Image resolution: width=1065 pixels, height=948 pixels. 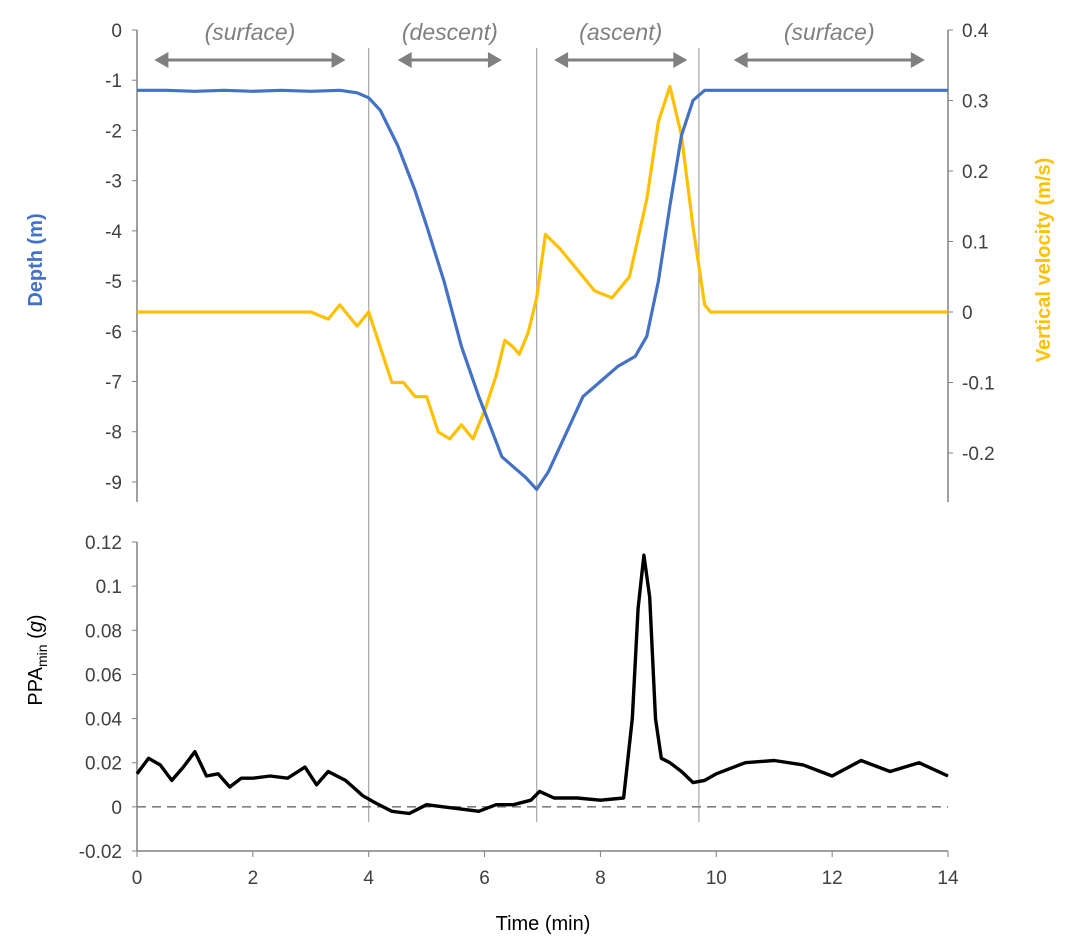 What do you see at coordinates (36, 638) in the screenshot?
I see `ppa-axis-title-open: (` at bounding box center [36, 638].